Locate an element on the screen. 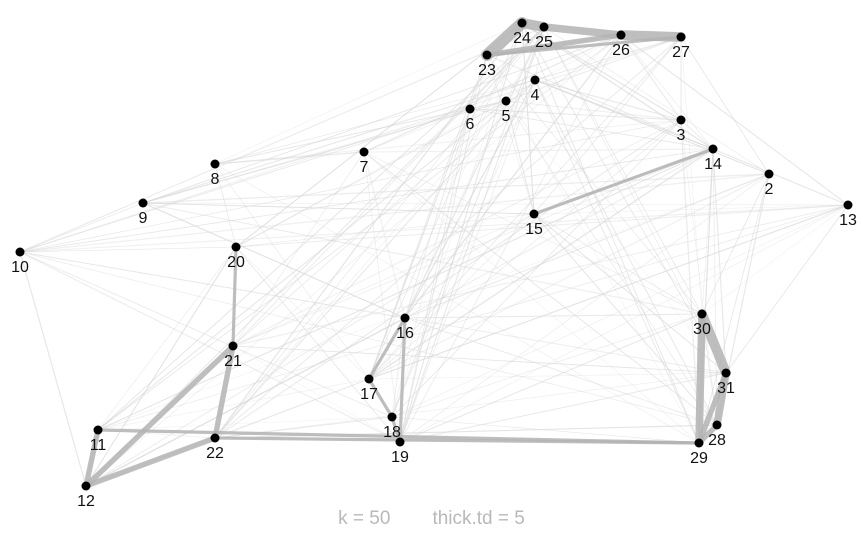 The width and height of the screenshot is (863, 535). node-2: 2 is located at coordinates (769, 183).